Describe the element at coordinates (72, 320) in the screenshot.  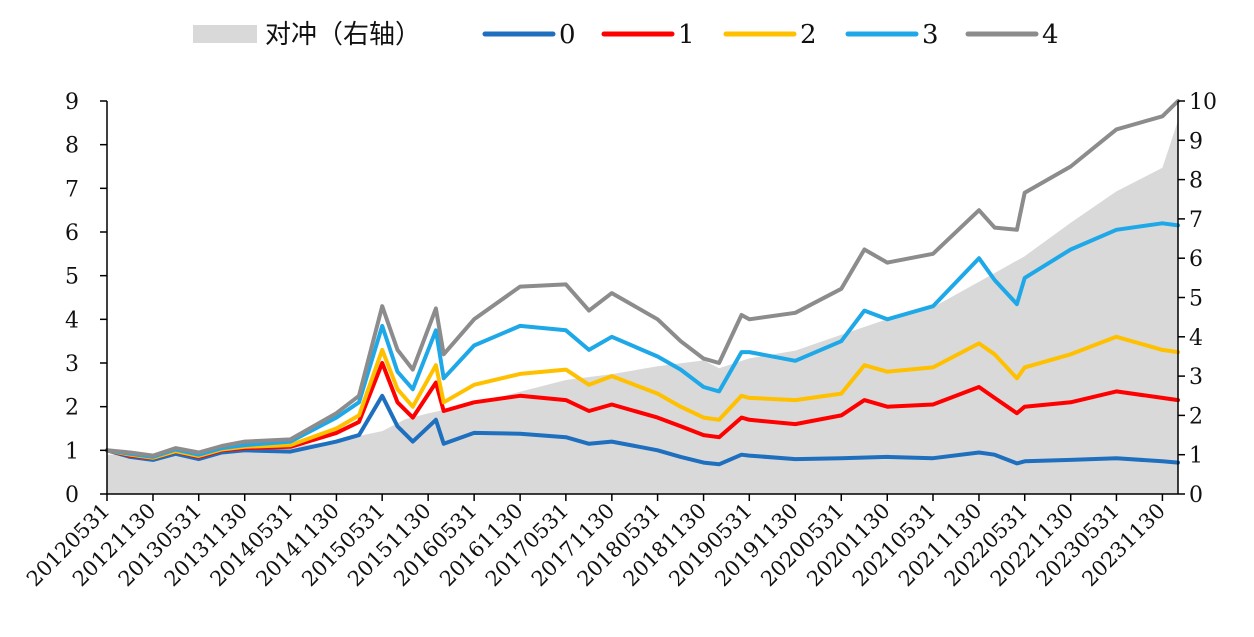
I see `y-left-tick-label: 4` at that location.